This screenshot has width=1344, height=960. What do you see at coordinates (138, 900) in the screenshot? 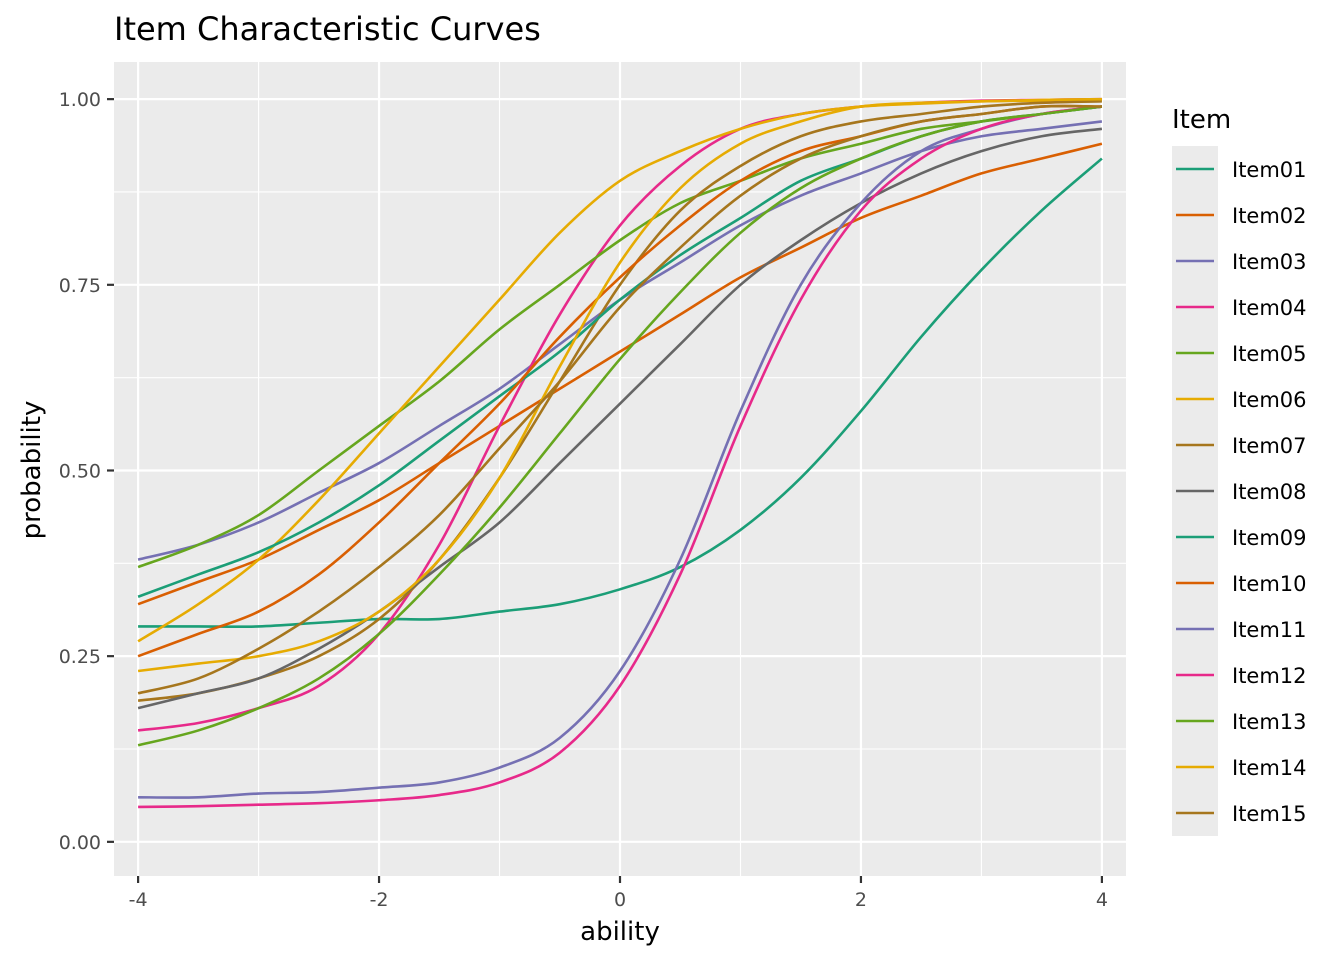
I see `x-tick-label: -4` at bounding box center [138, 900].